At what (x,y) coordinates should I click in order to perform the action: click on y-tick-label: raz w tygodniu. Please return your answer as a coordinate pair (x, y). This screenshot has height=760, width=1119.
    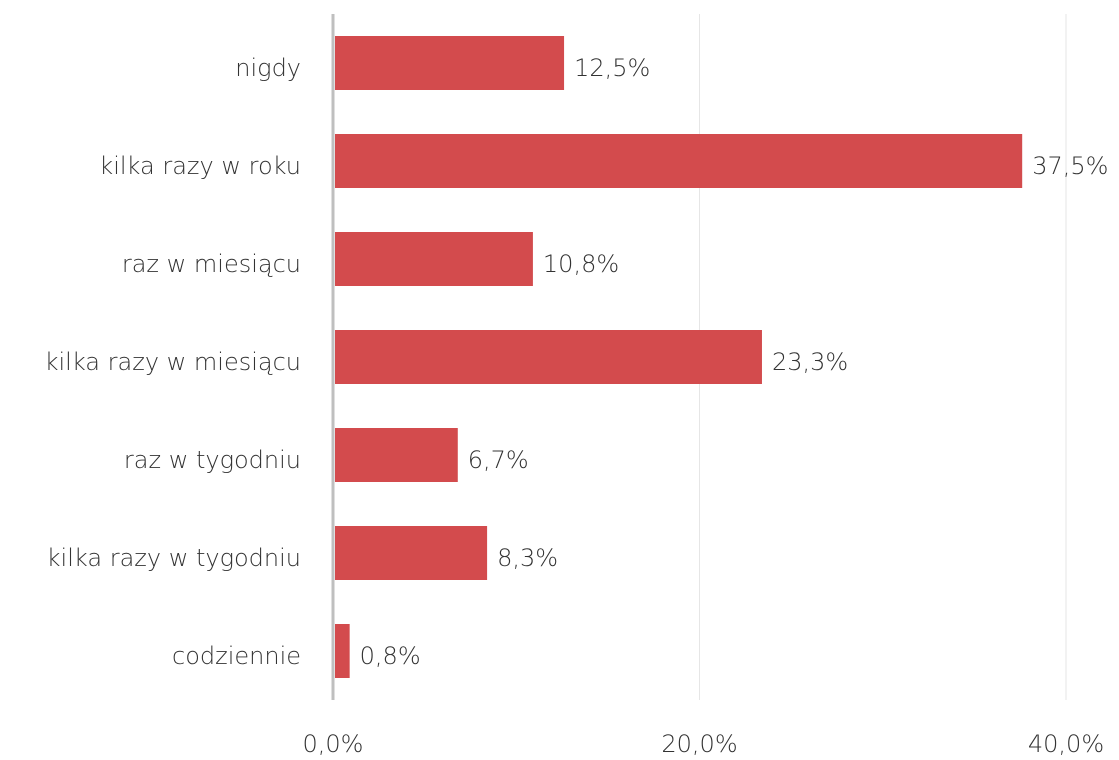
    Looking at the image, I should click on (212, 460).